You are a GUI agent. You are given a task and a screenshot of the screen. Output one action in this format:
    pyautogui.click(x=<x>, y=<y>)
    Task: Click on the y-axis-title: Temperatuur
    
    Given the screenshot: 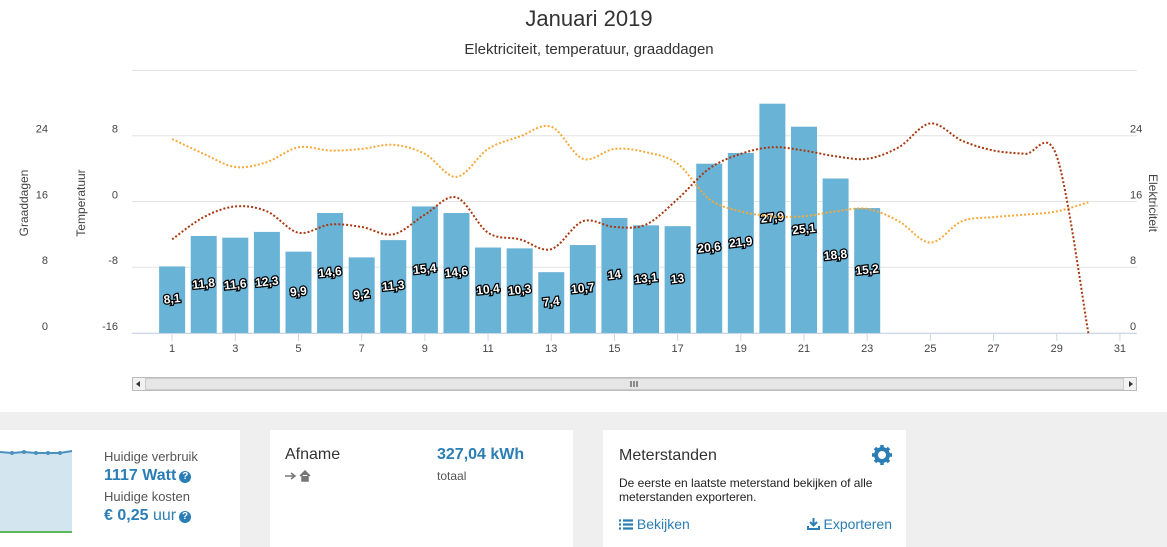 What is the action you would take?
    pyautogui.click(x=81, y=202)
    